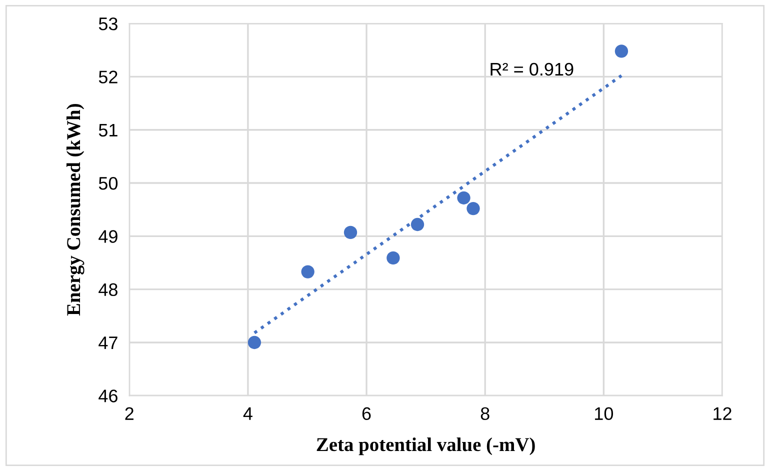  I want to click on y-tick-label: 50, so click(108, 183).